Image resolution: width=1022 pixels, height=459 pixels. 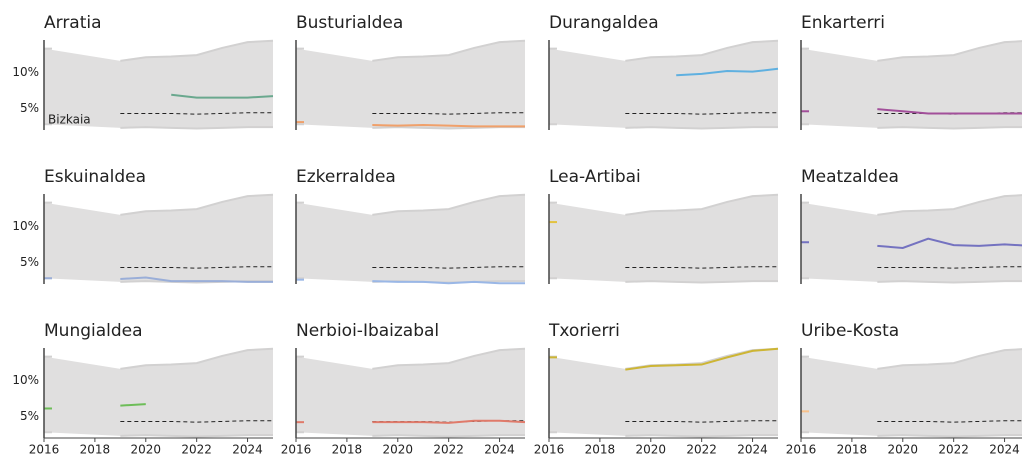 I want to click on panel-title: Mungialdea, so click(x=93, y=331).